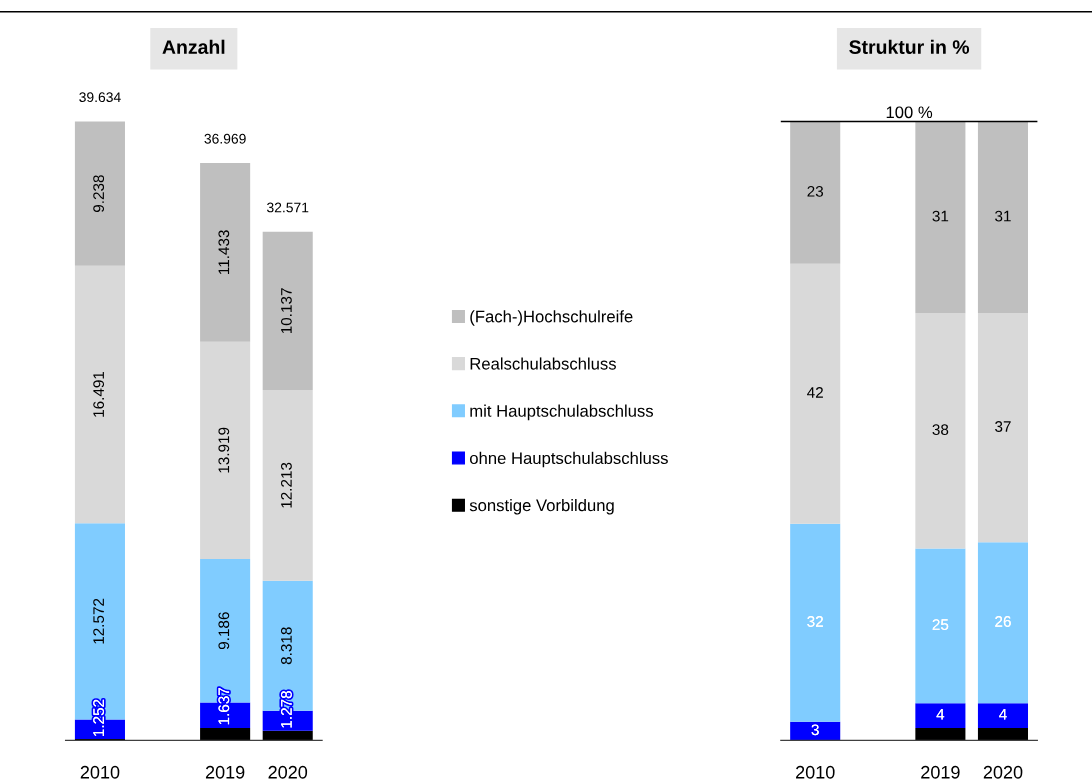 Image resolution: width=1092 pixels, height=781 pixels. What do you see at coordinates (909, 112) in the screenshot?
I see `ref-line-label: 100 %` at bounding box center [909, 112].